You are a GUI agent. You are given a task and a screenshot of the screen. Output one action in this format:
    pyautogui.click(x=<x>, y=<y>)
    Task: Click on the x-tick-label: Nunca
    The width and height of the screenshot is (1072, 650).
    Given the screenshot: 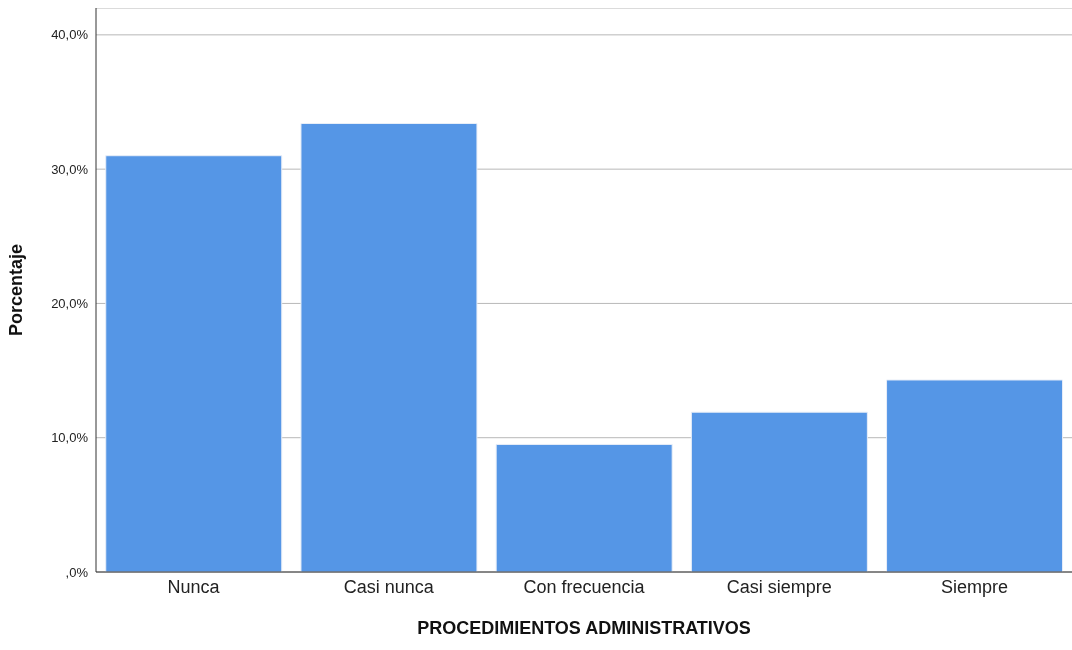 What is the action you would take?
    pyautogui.click(x=194, y=586)
    